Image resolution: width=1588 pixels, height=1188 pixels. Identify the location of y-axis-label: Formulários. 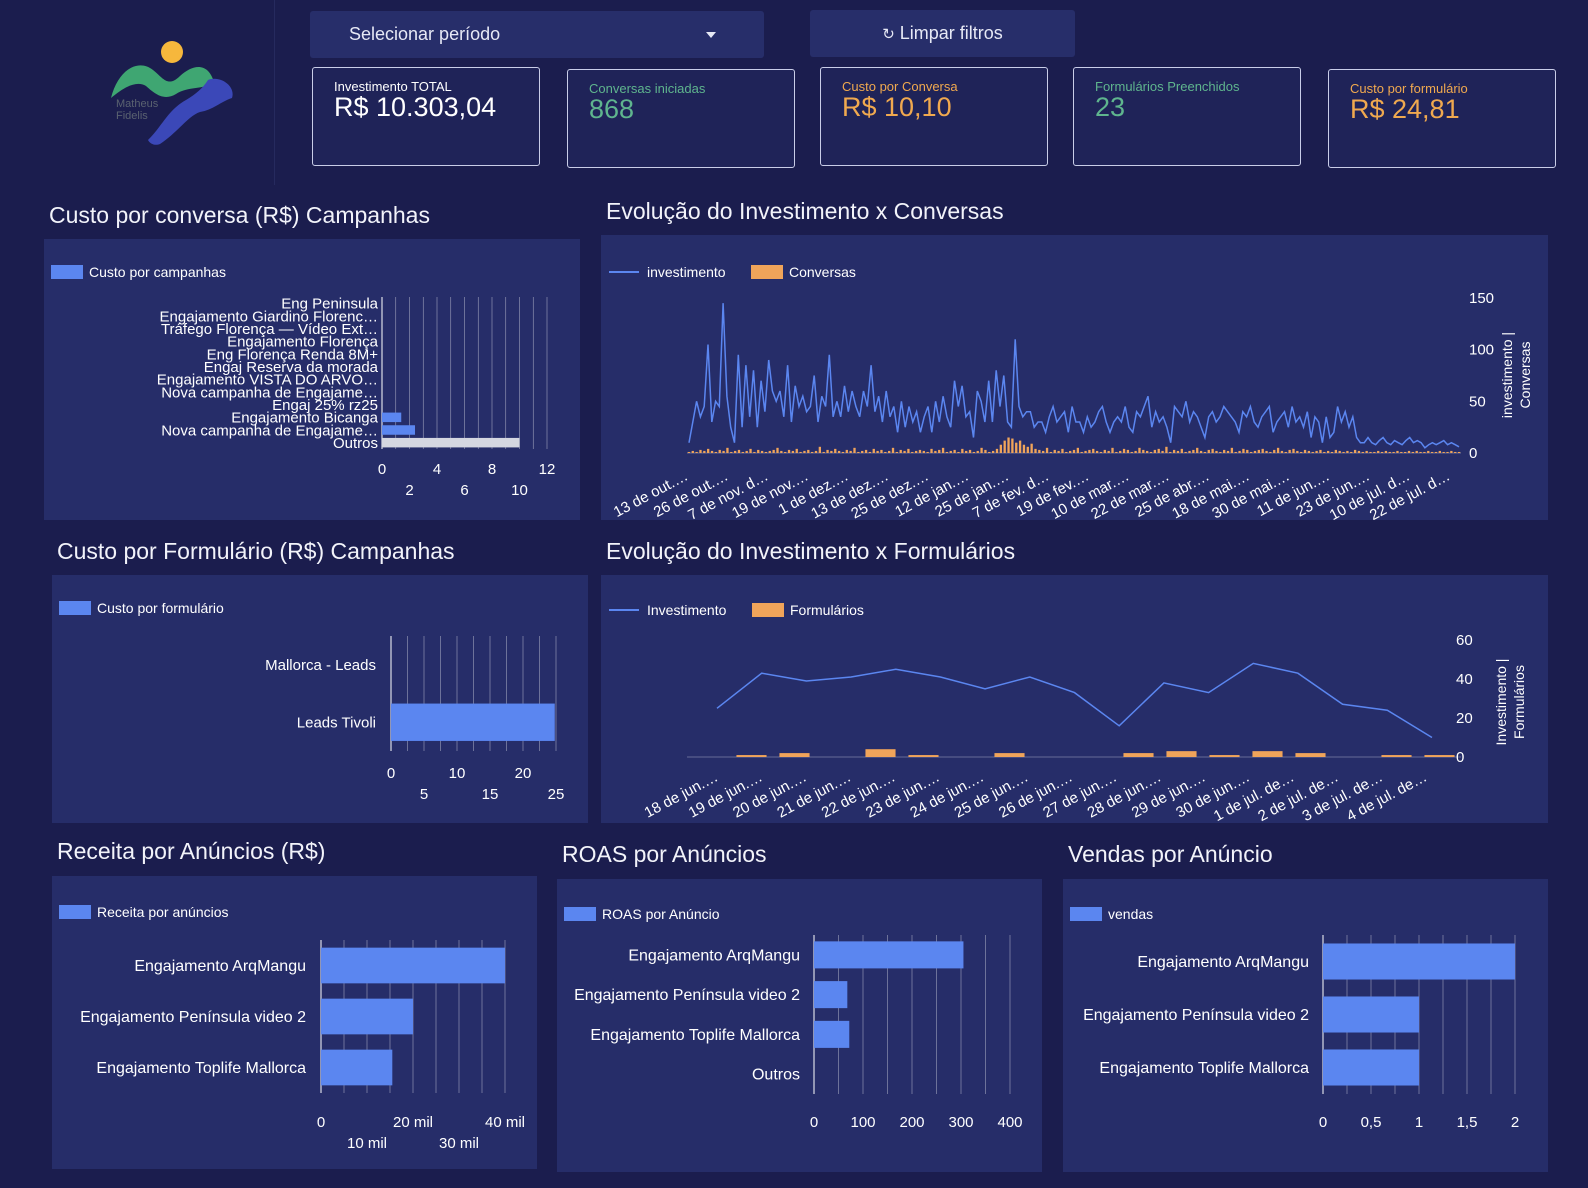
(1519, 702).